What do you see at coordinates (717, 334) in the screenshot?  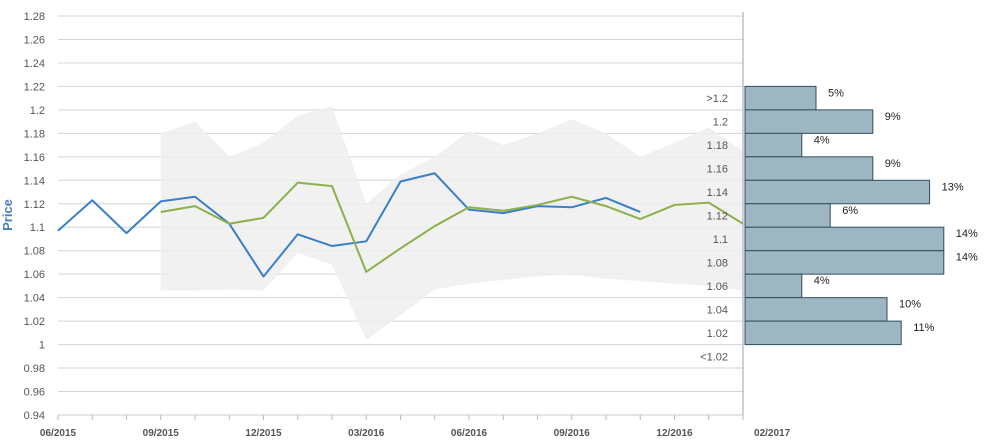 I see `hist-bin-label: 1.02` at bounding box center [717, 334].